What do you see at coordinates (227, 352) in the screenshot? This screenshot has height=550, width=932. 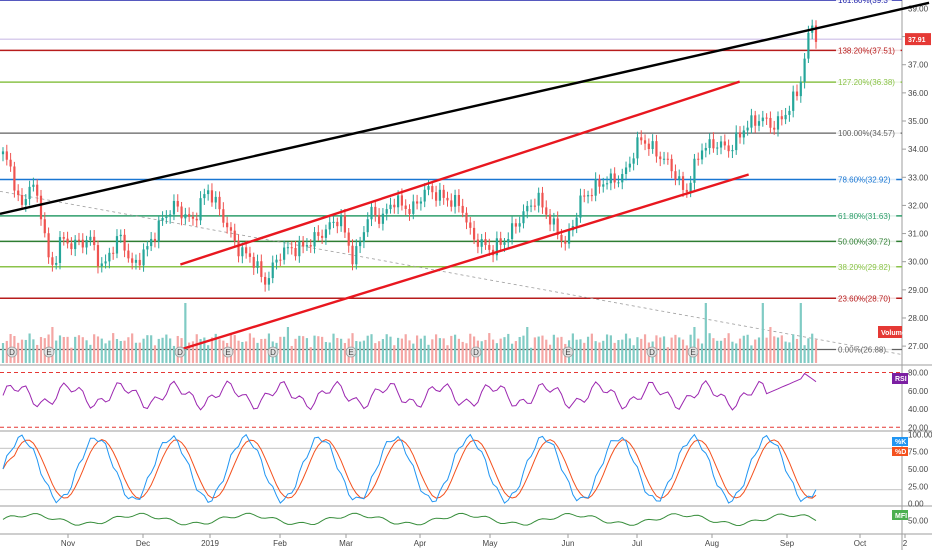 I see `earnings-marker-label: E` at bounding box center [227, 352].